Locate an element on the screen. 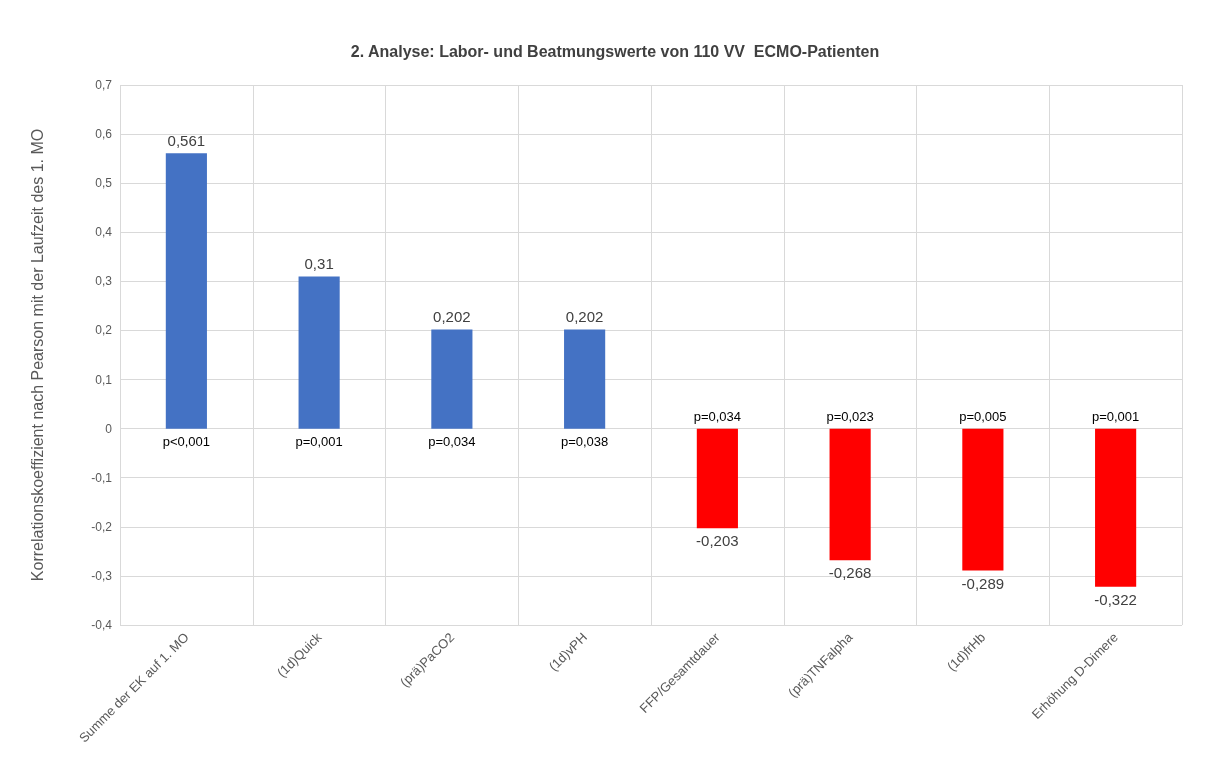 The height and width of the screenshot is (780, 1212). y-tick-label: 0,7 is located at coordinates (104, 85).